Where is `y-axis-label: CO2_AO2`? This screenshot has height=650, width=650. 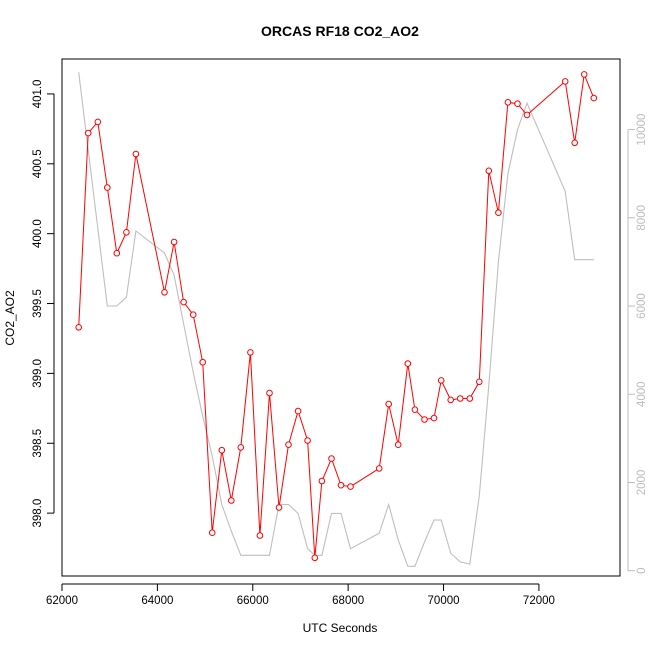 y-axis-label: CO2_AO2 is located at coordinates (10, 318).